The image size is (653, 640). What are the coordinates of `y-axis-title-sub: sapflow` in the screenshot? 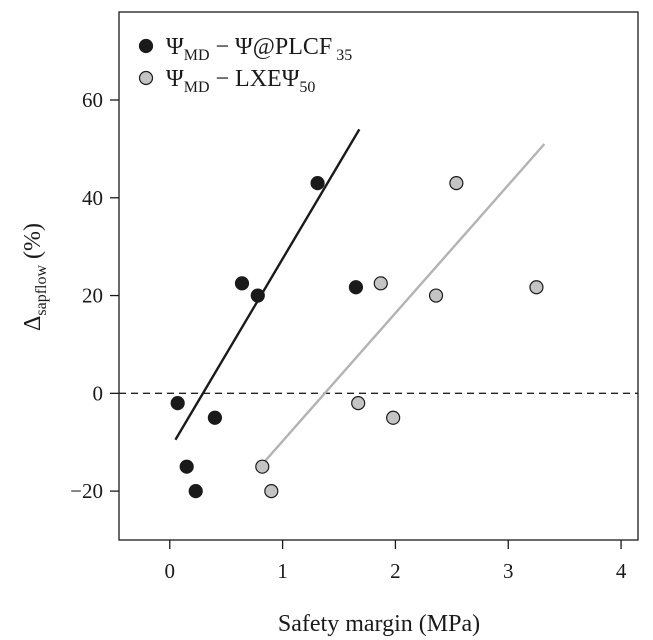 It's located at (41, 290).